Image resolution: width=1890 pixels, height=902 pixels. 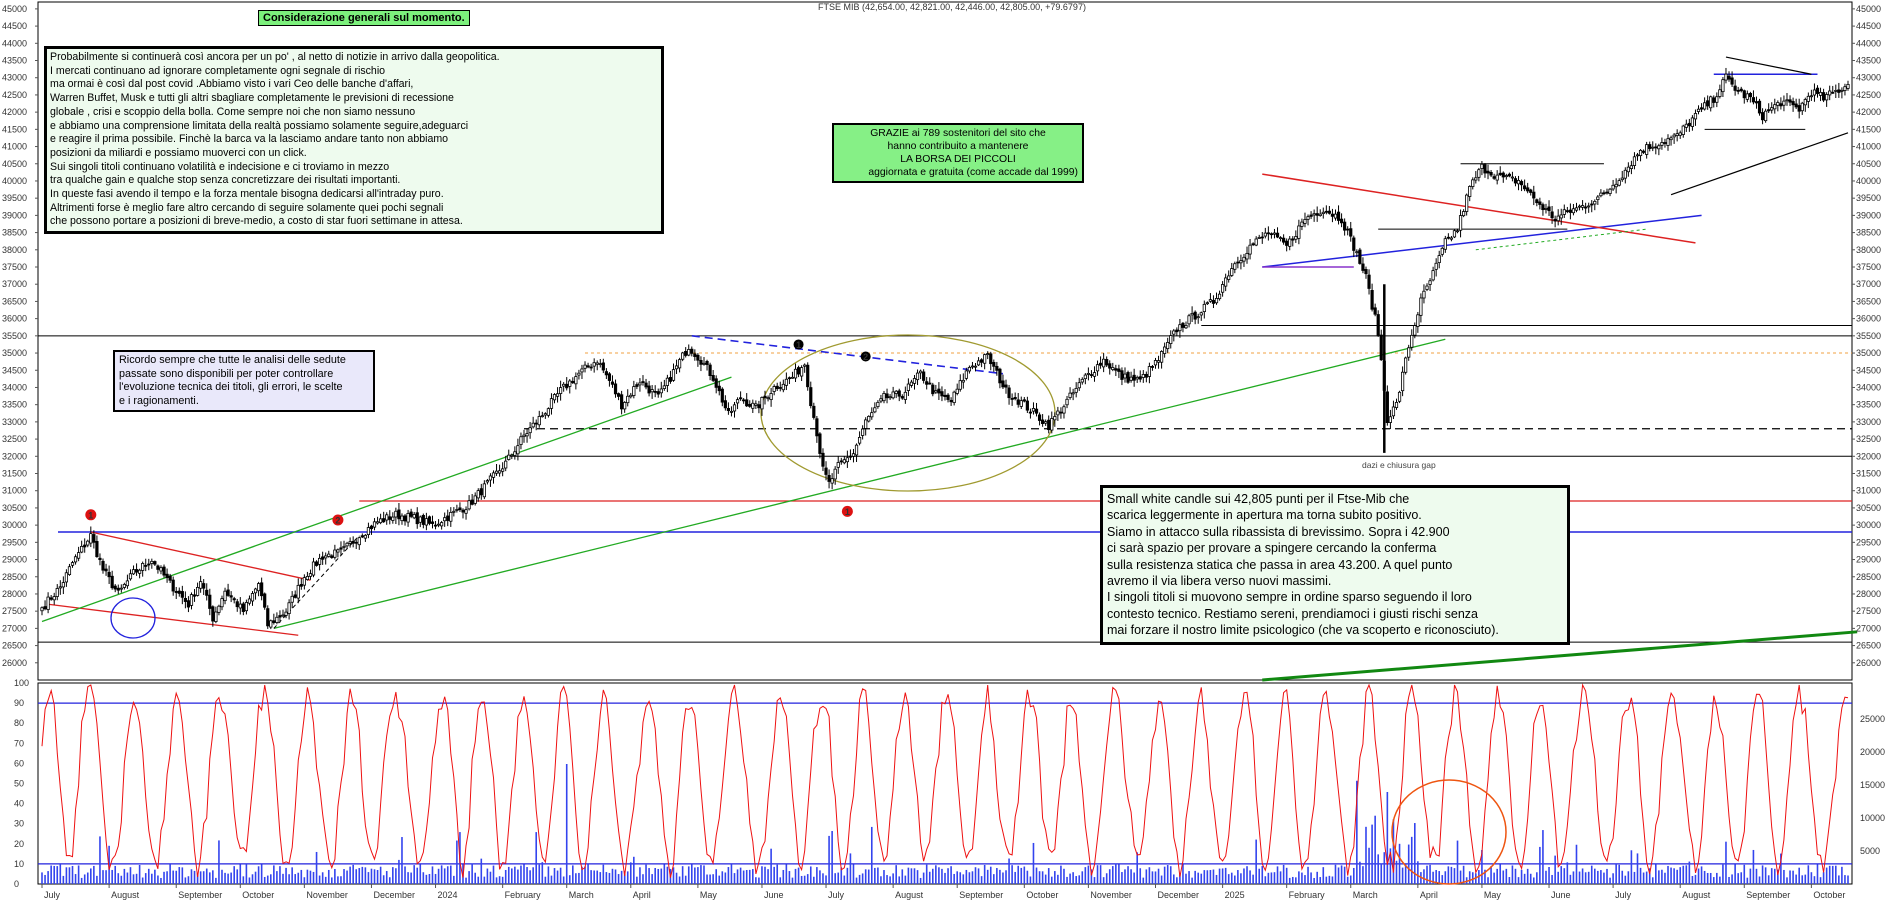 I want to click on green-dotted-trend, so click(x=1561, y=239).